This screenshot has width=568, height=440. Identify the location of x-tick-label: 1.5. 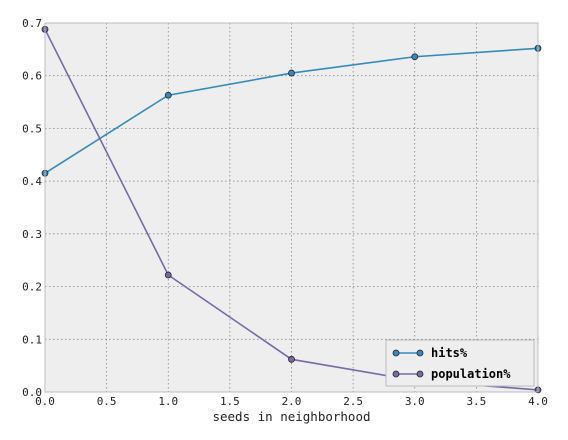
(230, 401).